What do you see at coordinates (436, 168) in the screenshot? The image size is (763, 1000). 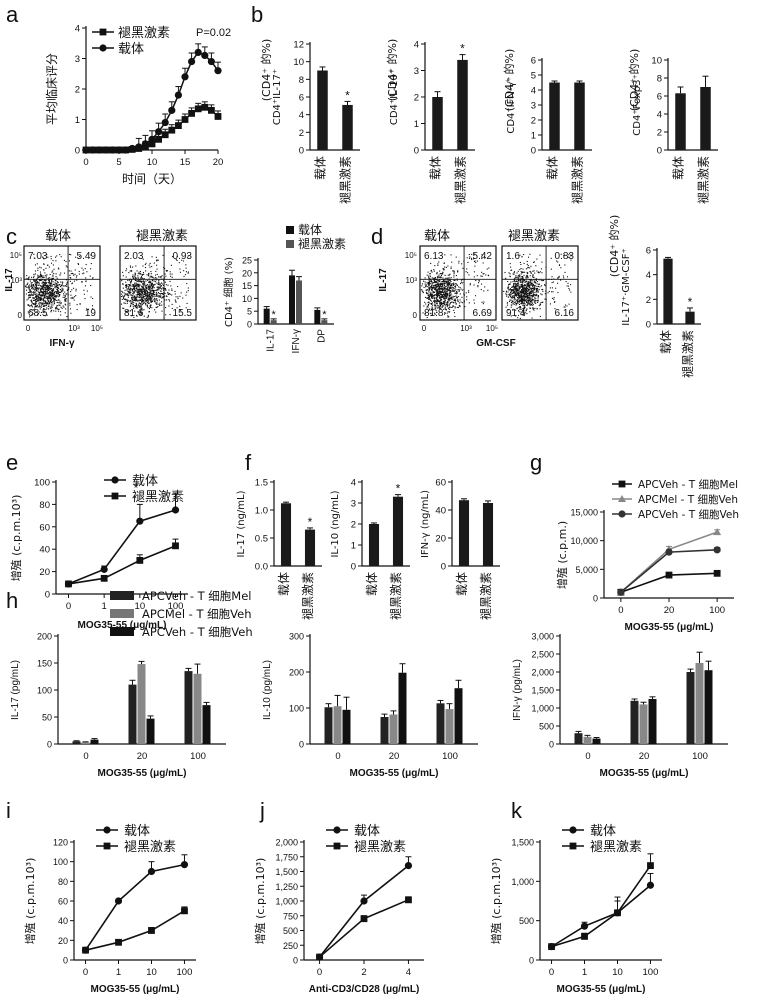 I see `b2-x-tick-label: 载体` at bounding box center [436, 168].